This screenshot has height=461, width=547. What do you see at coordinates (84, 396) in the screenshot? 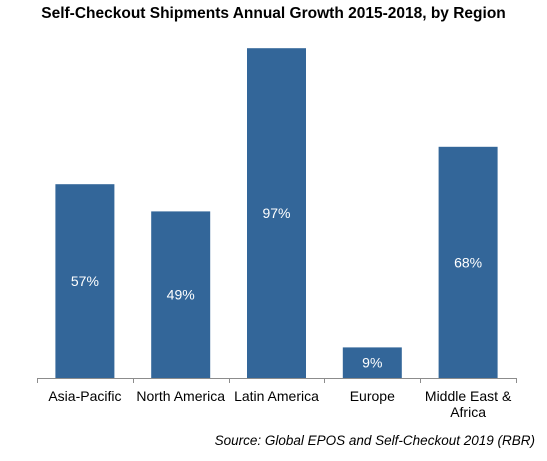
I see `x-tick-label-0: Asia-Pacific` at bounding box center [84, 396].